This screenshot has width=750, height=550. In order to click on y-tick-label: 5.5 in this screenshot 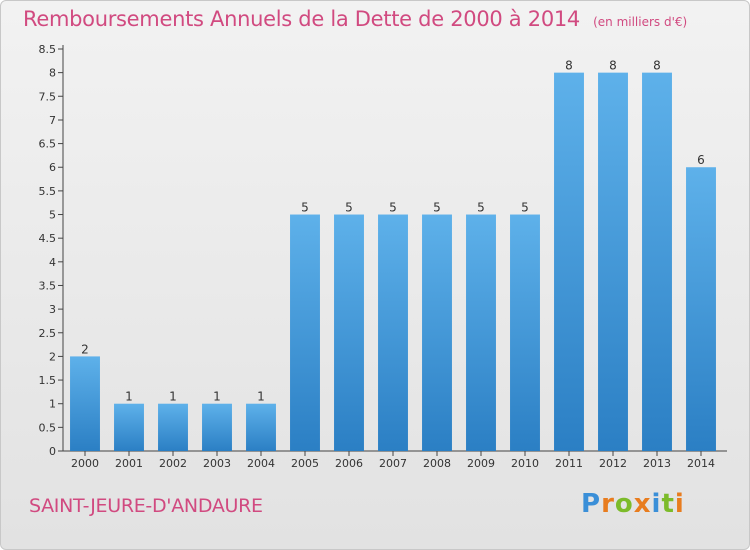, I will do `click(48, 191)`.